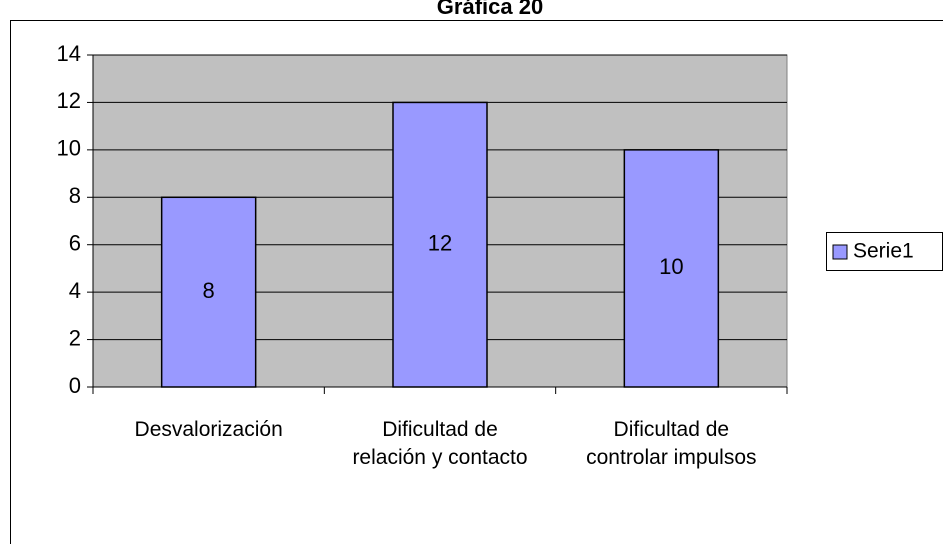  I want to click on y-tick-label: 0, so click(75, 385).